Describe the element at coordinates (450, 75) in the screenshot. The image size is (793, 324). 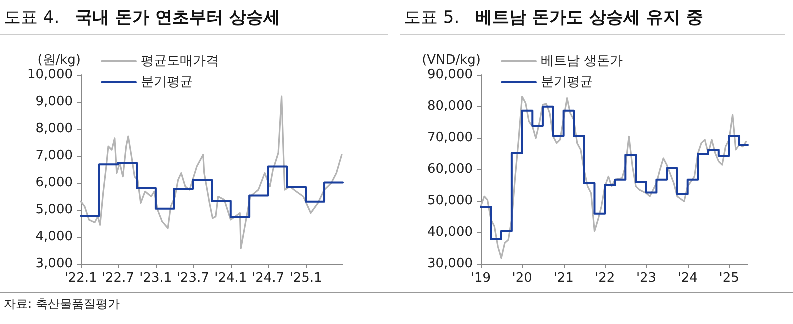
I see `y-tick-label: 90,000` at that location.